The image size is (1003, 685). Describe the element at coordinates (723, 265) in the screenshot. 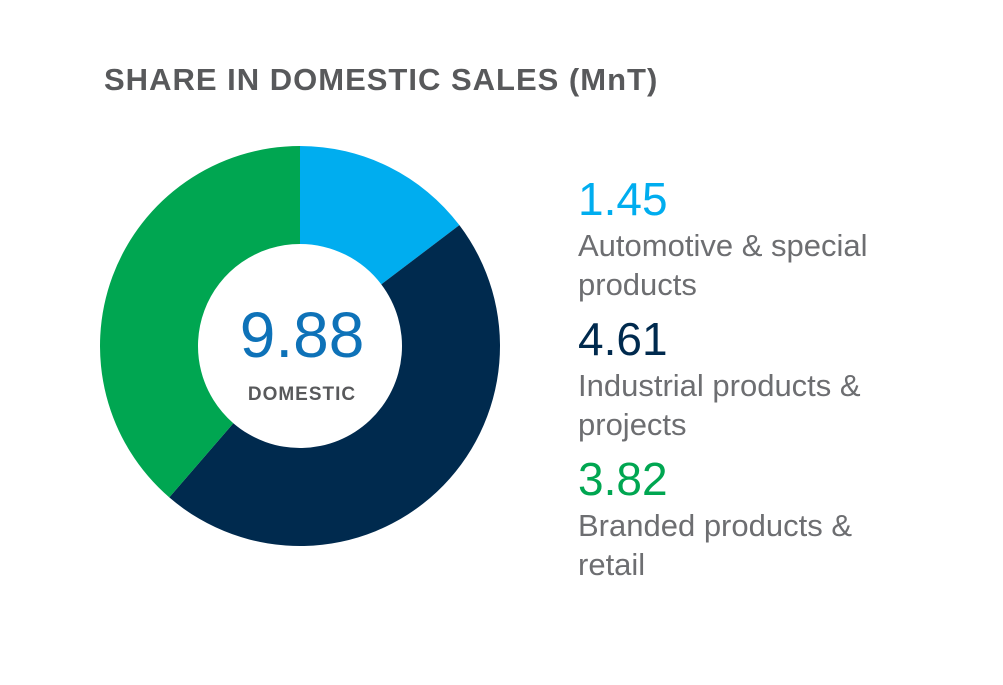

I see `legend-label-automotive: Automotive & special products` at that location.